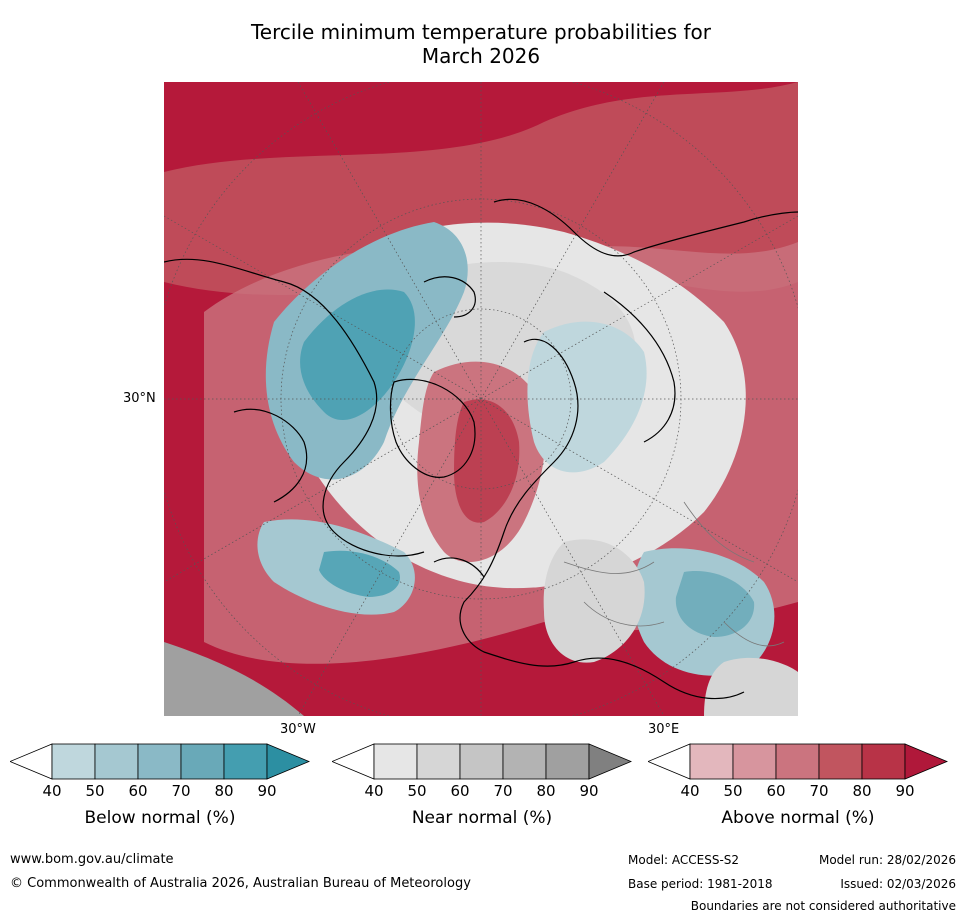  What do you see at coordinates (715, 604) in the screenshot?
I see `below-normal-asia-core` at bounding box center [715, 604].